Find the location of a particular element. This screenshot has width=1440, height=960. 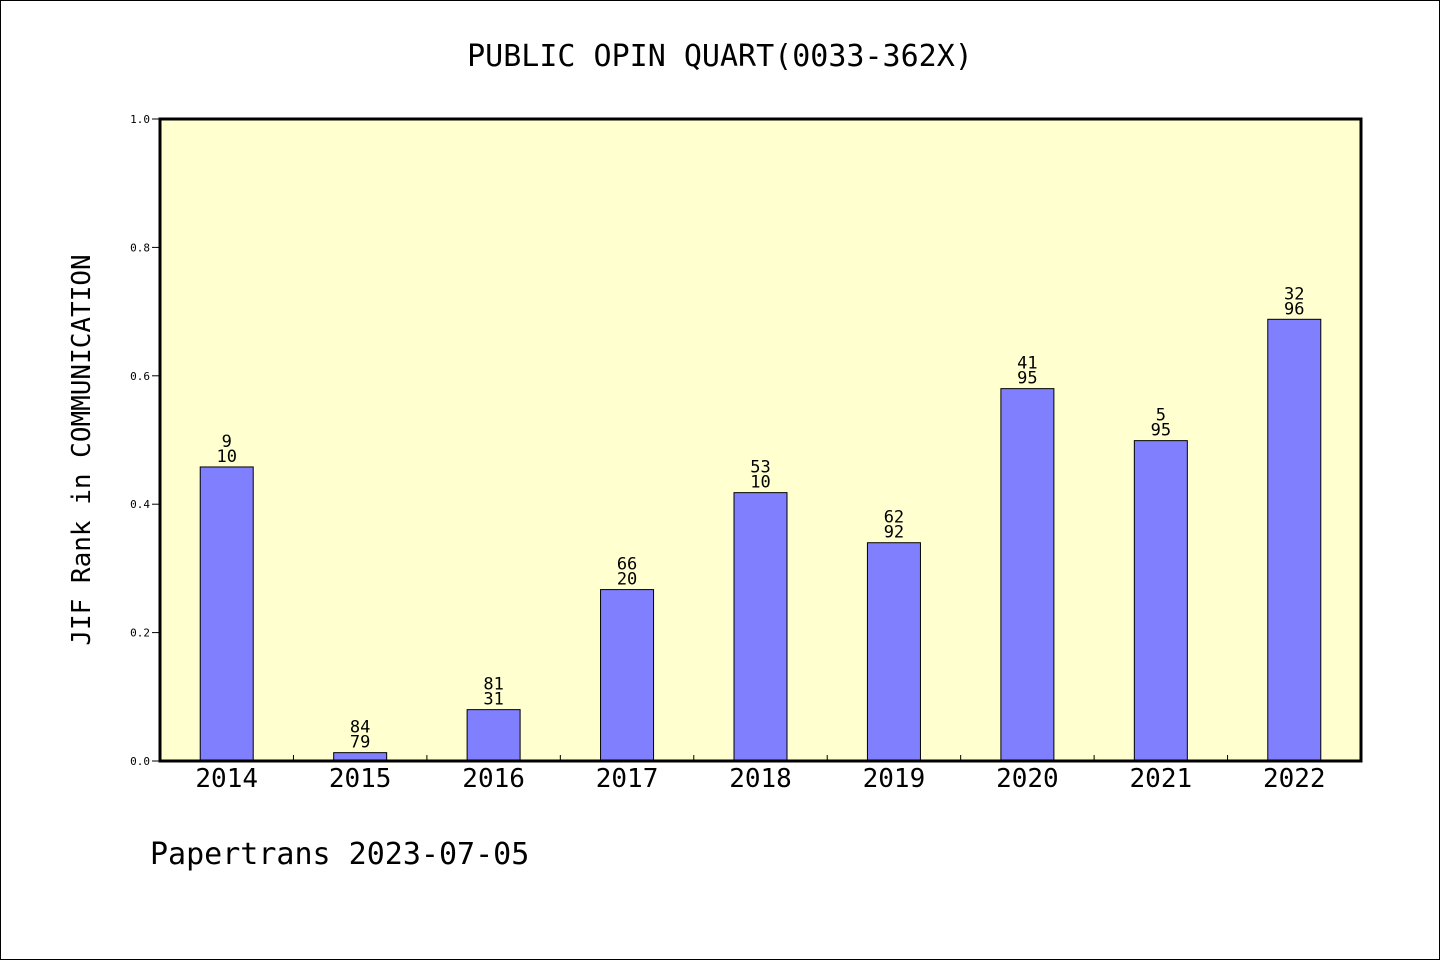

x-tick-label-2014: 2014 is located at coordinates (226, 779).